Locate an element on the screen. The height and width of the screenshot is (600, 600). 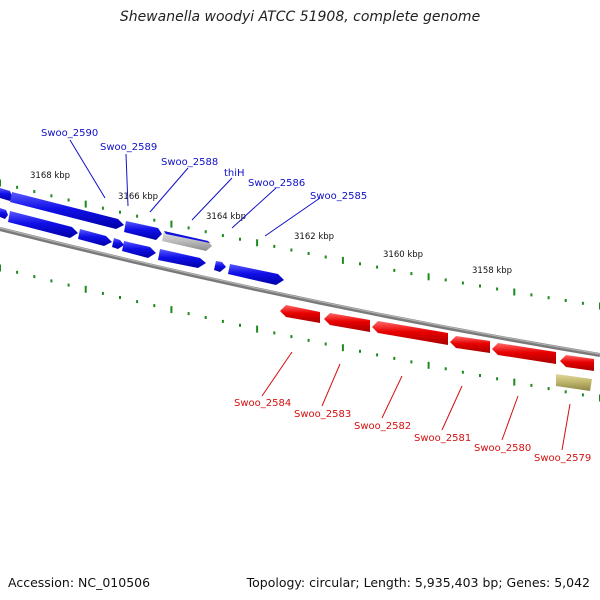
gene-label-swoo-2588: Swoo_2588 is located at coordinates (189, 162).